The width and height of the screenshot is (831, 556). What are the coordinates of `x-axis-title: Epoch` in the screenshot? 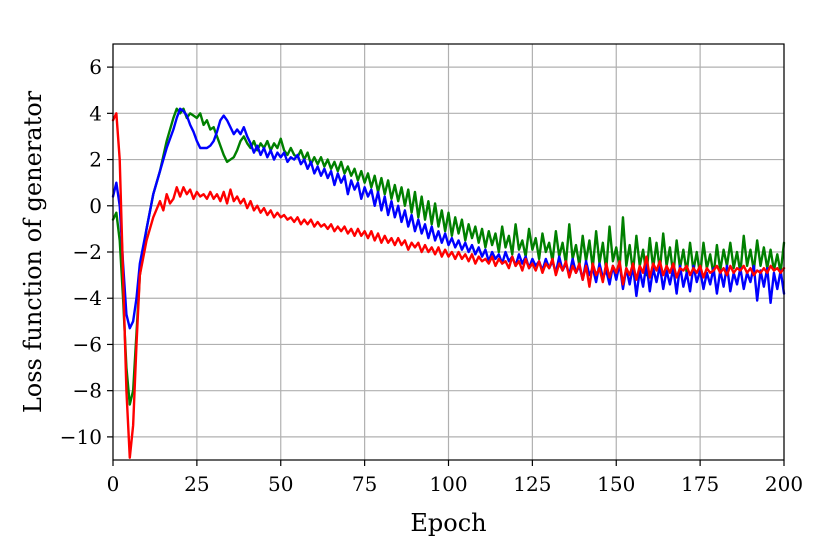 It's located at (448, 523).